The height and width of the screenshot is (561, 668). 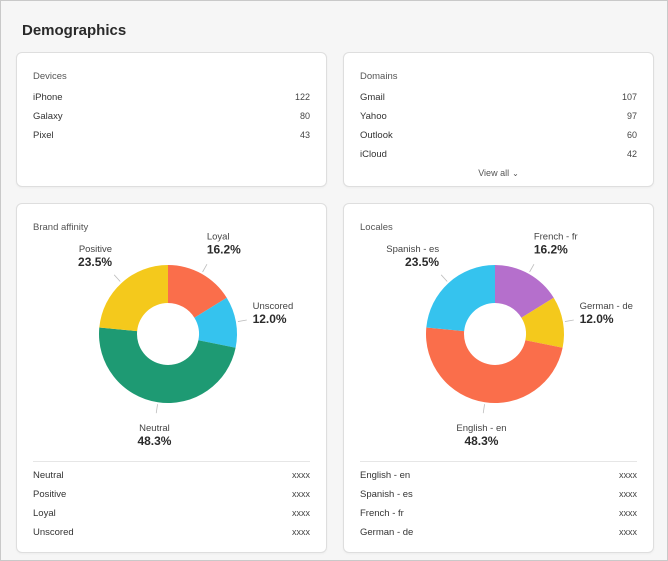 I want to click on device-label: Galaxy, so click(x=48, y=116).